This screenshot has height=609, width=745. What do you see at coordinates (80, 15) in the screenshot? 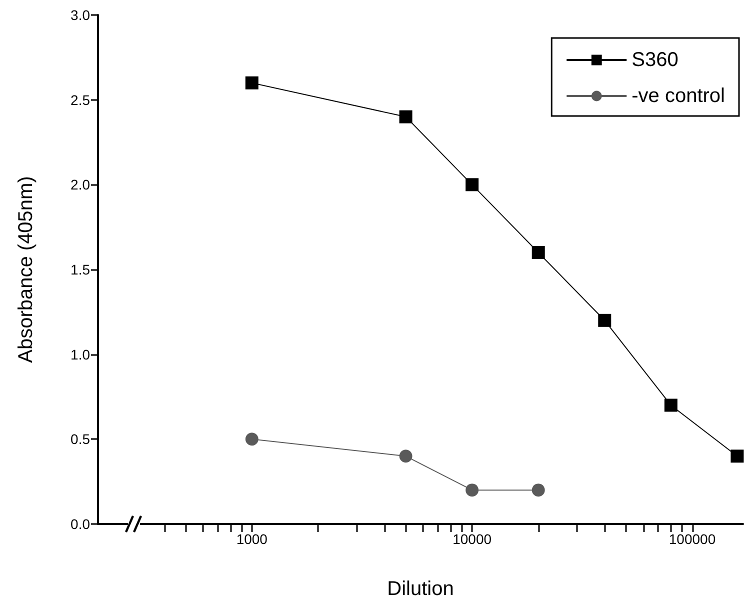
I see `y-tick-label: 3.0` at bounding box center [80, 15].